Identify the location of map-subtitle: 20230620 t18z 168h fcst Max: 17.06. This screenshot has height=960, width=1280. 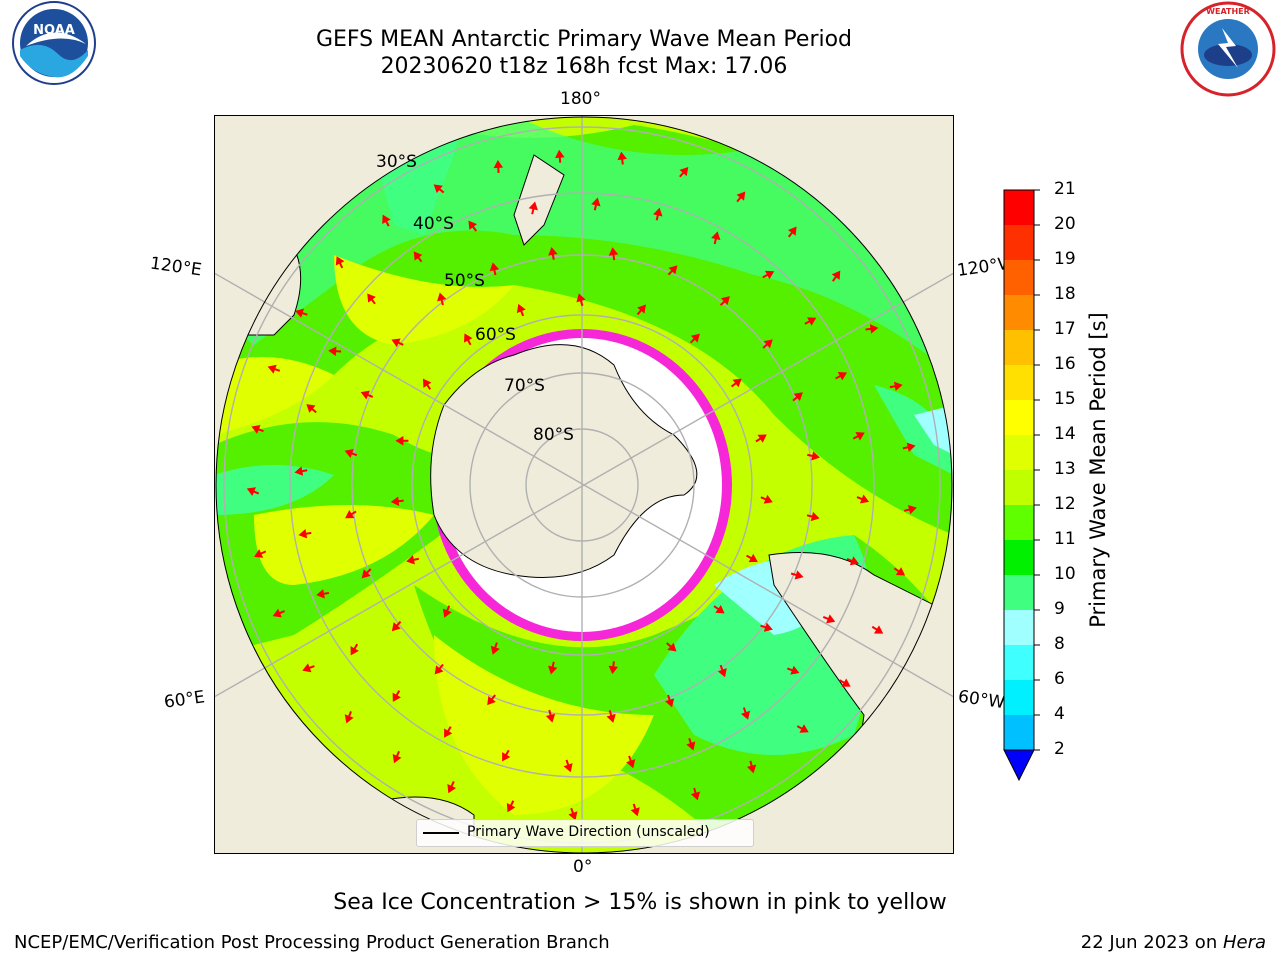
(584, 66).